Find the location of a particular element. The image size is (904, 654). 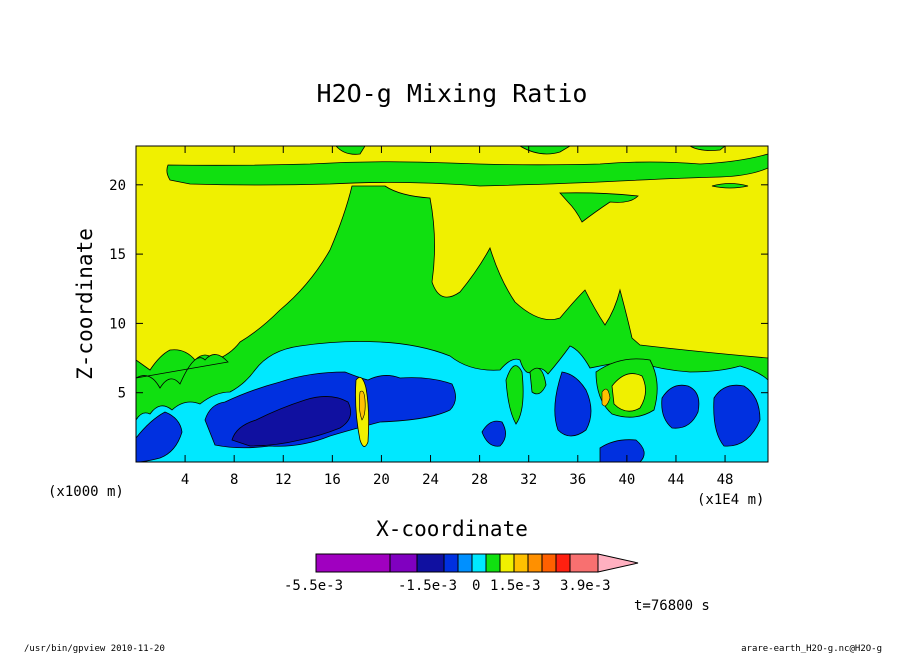

contour-band-navy-core is located at coordinates (291, 421).